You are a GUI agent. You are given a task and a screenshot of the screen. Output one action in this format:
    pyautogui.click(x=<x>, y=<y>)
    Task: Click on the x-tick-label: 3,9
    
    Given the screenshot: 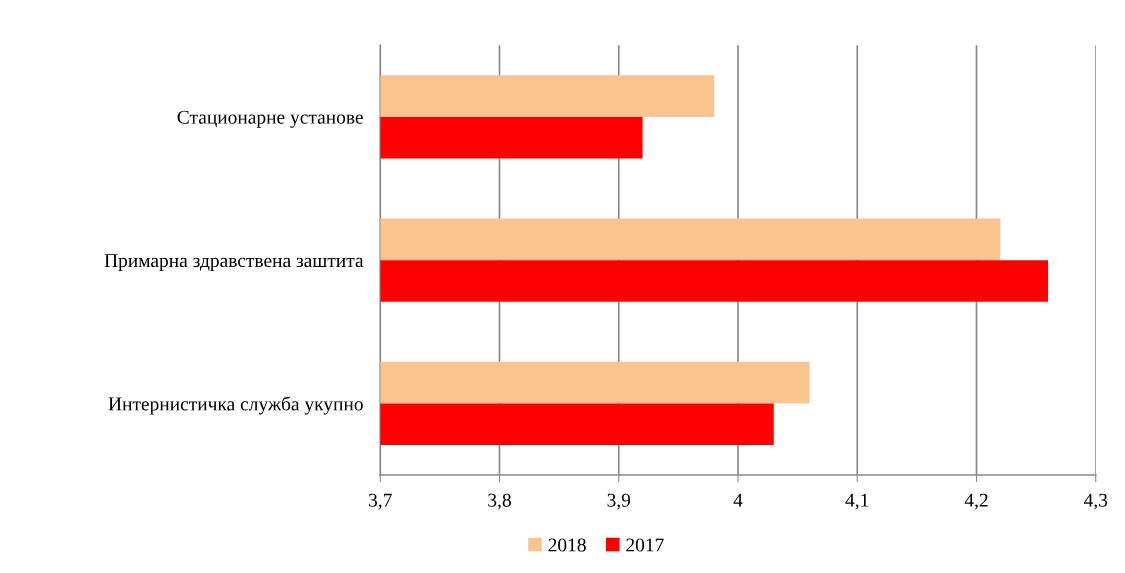 What is the action you would take?
    pyautogui.click(x=619, y=501)
    